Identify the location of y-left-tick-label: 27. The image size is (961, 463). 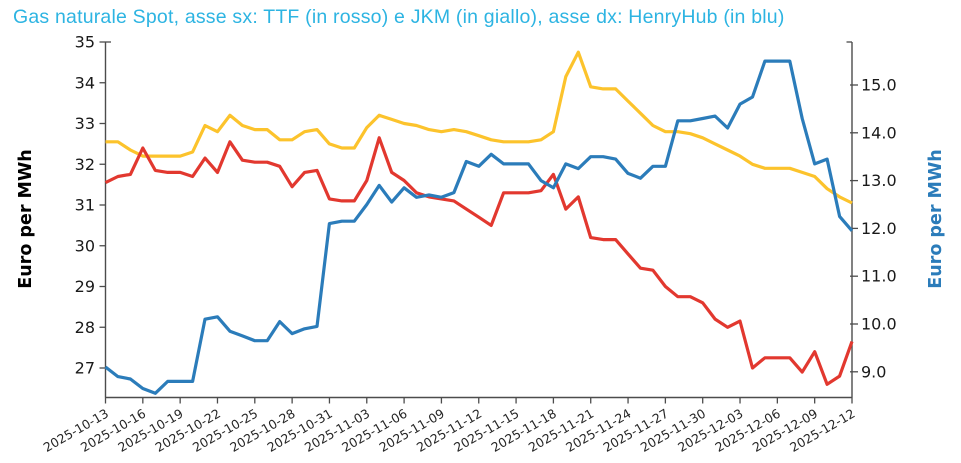
(85, 368).